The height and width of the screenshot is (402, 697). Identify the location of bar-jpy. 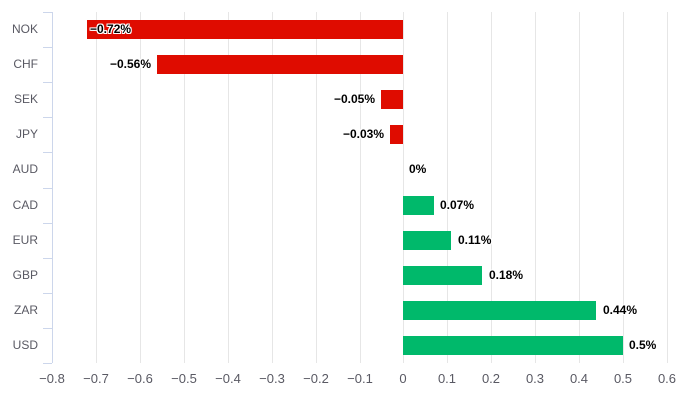
(396, 134).